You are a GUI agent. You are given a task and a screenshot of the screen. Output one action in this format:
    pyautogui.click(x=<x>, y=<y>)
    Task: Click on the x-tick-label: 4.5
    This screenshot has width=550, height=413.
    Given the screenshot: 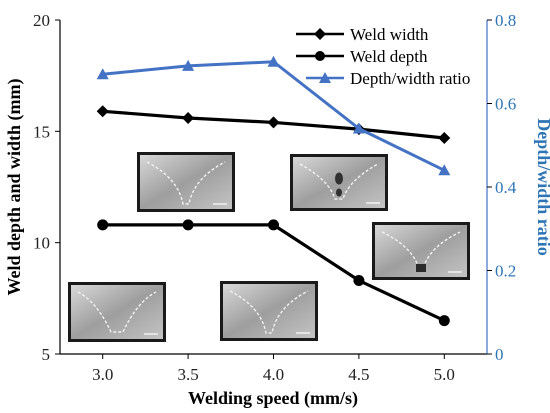 What is the action you would take?
    pyautogui.click(x=358, y=374)
    